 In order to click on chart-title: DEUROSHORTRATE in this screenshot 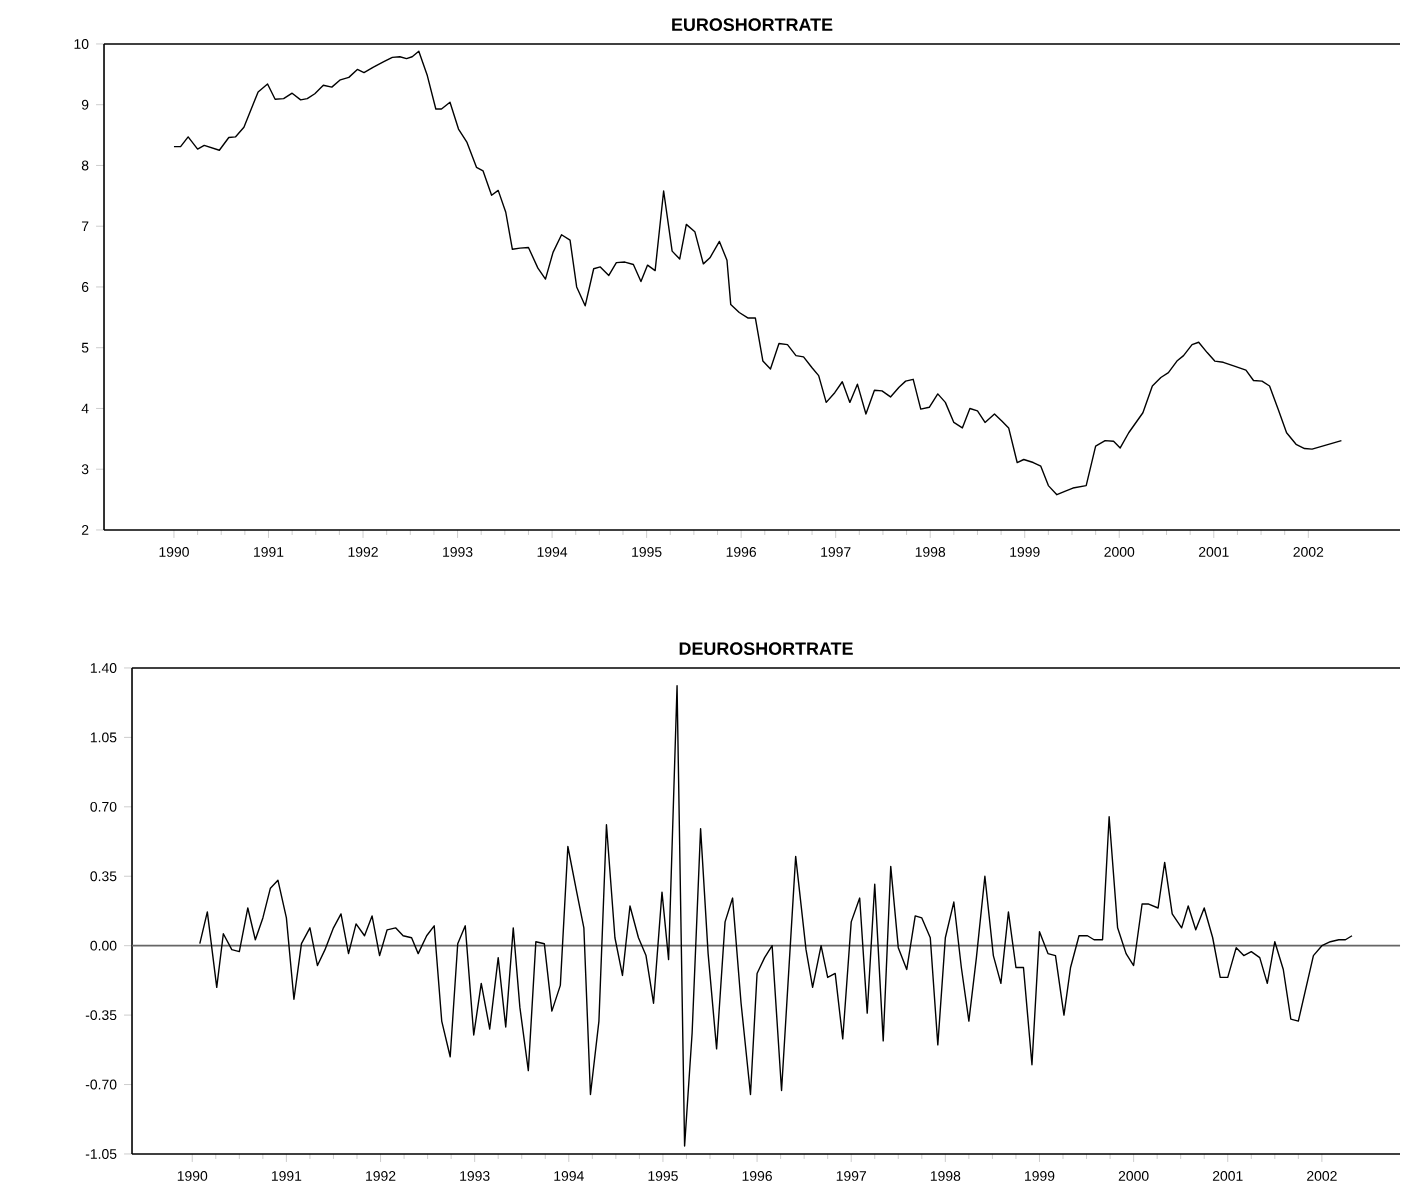, I will do `click(766, 648)`.